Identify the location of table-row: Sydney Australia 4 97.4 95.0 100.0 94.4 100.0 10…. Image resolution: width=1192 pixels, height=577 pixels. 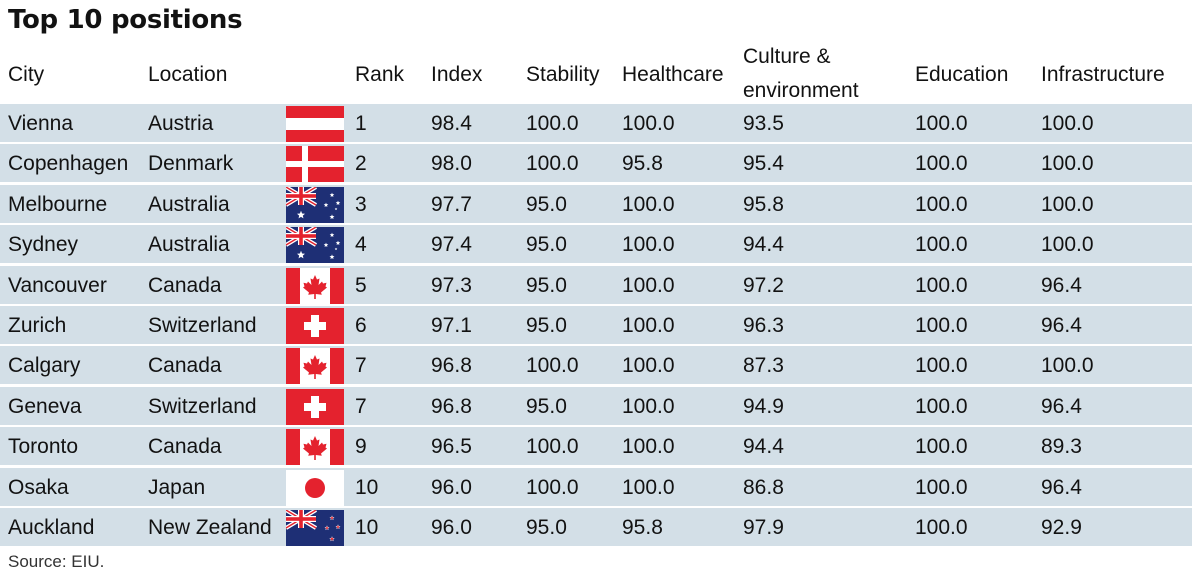
(596, 244).